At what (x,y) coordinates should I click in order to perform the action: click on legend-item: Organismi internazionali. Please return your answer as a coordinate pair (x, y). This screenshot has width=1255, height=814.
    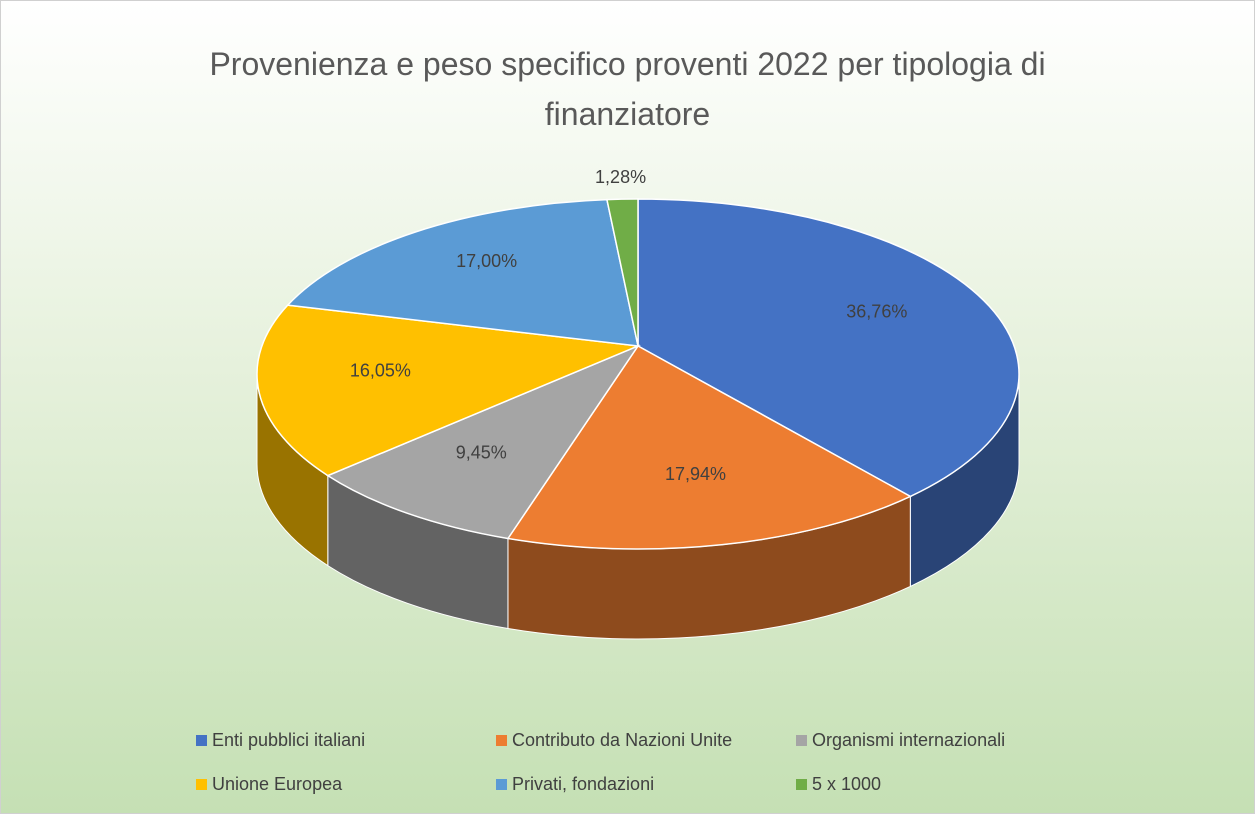
    Looking at the image, I should click on (946, 740).